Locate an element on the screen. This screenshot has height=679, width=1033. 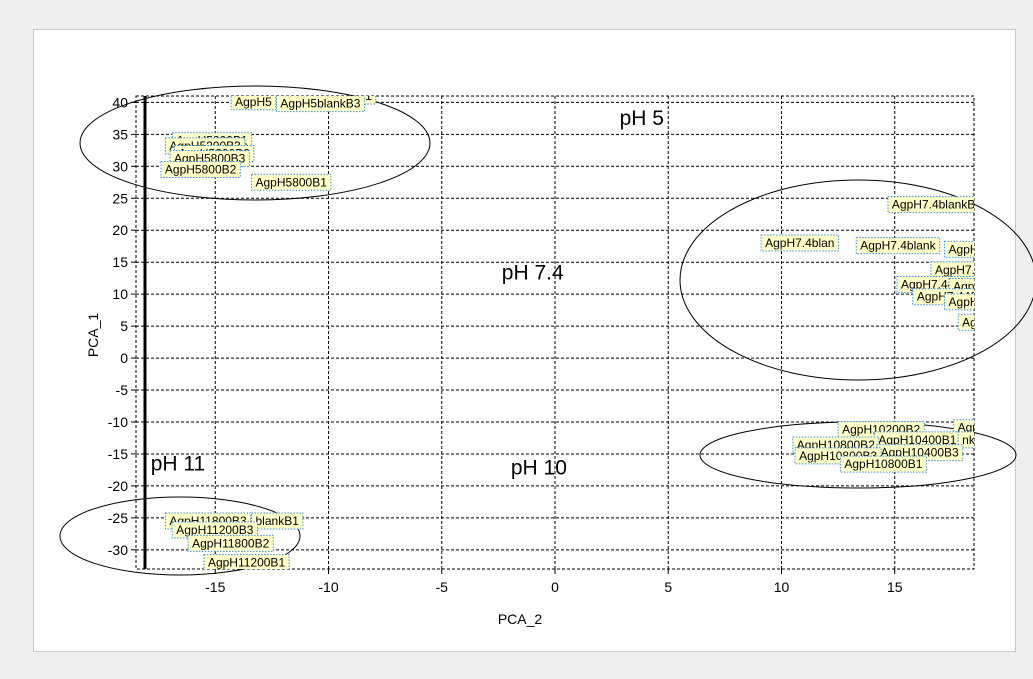
svg-text: AgpH7.480 is located at coordinates (992, 322).